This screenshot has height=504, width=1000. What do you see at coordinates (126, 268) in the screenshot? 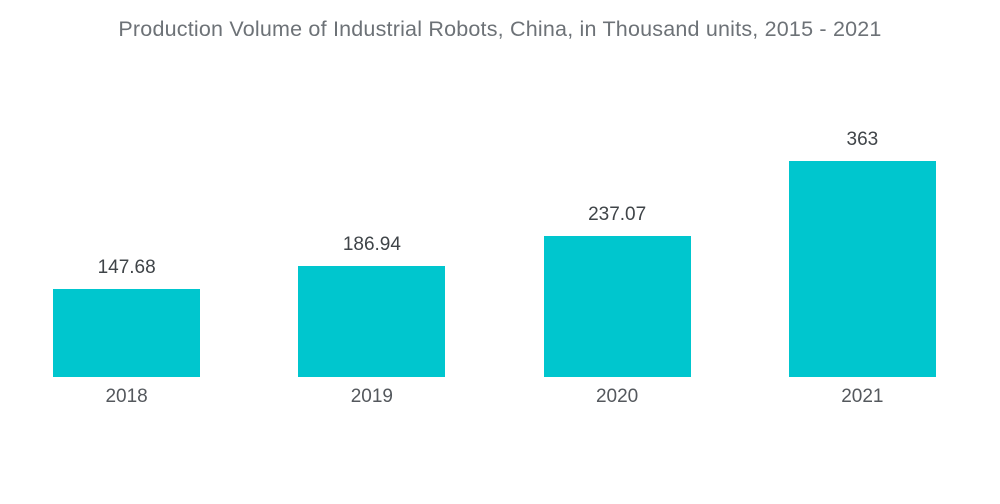
I see `bar-value-label: 147.68` at bounding box center [126, 268].